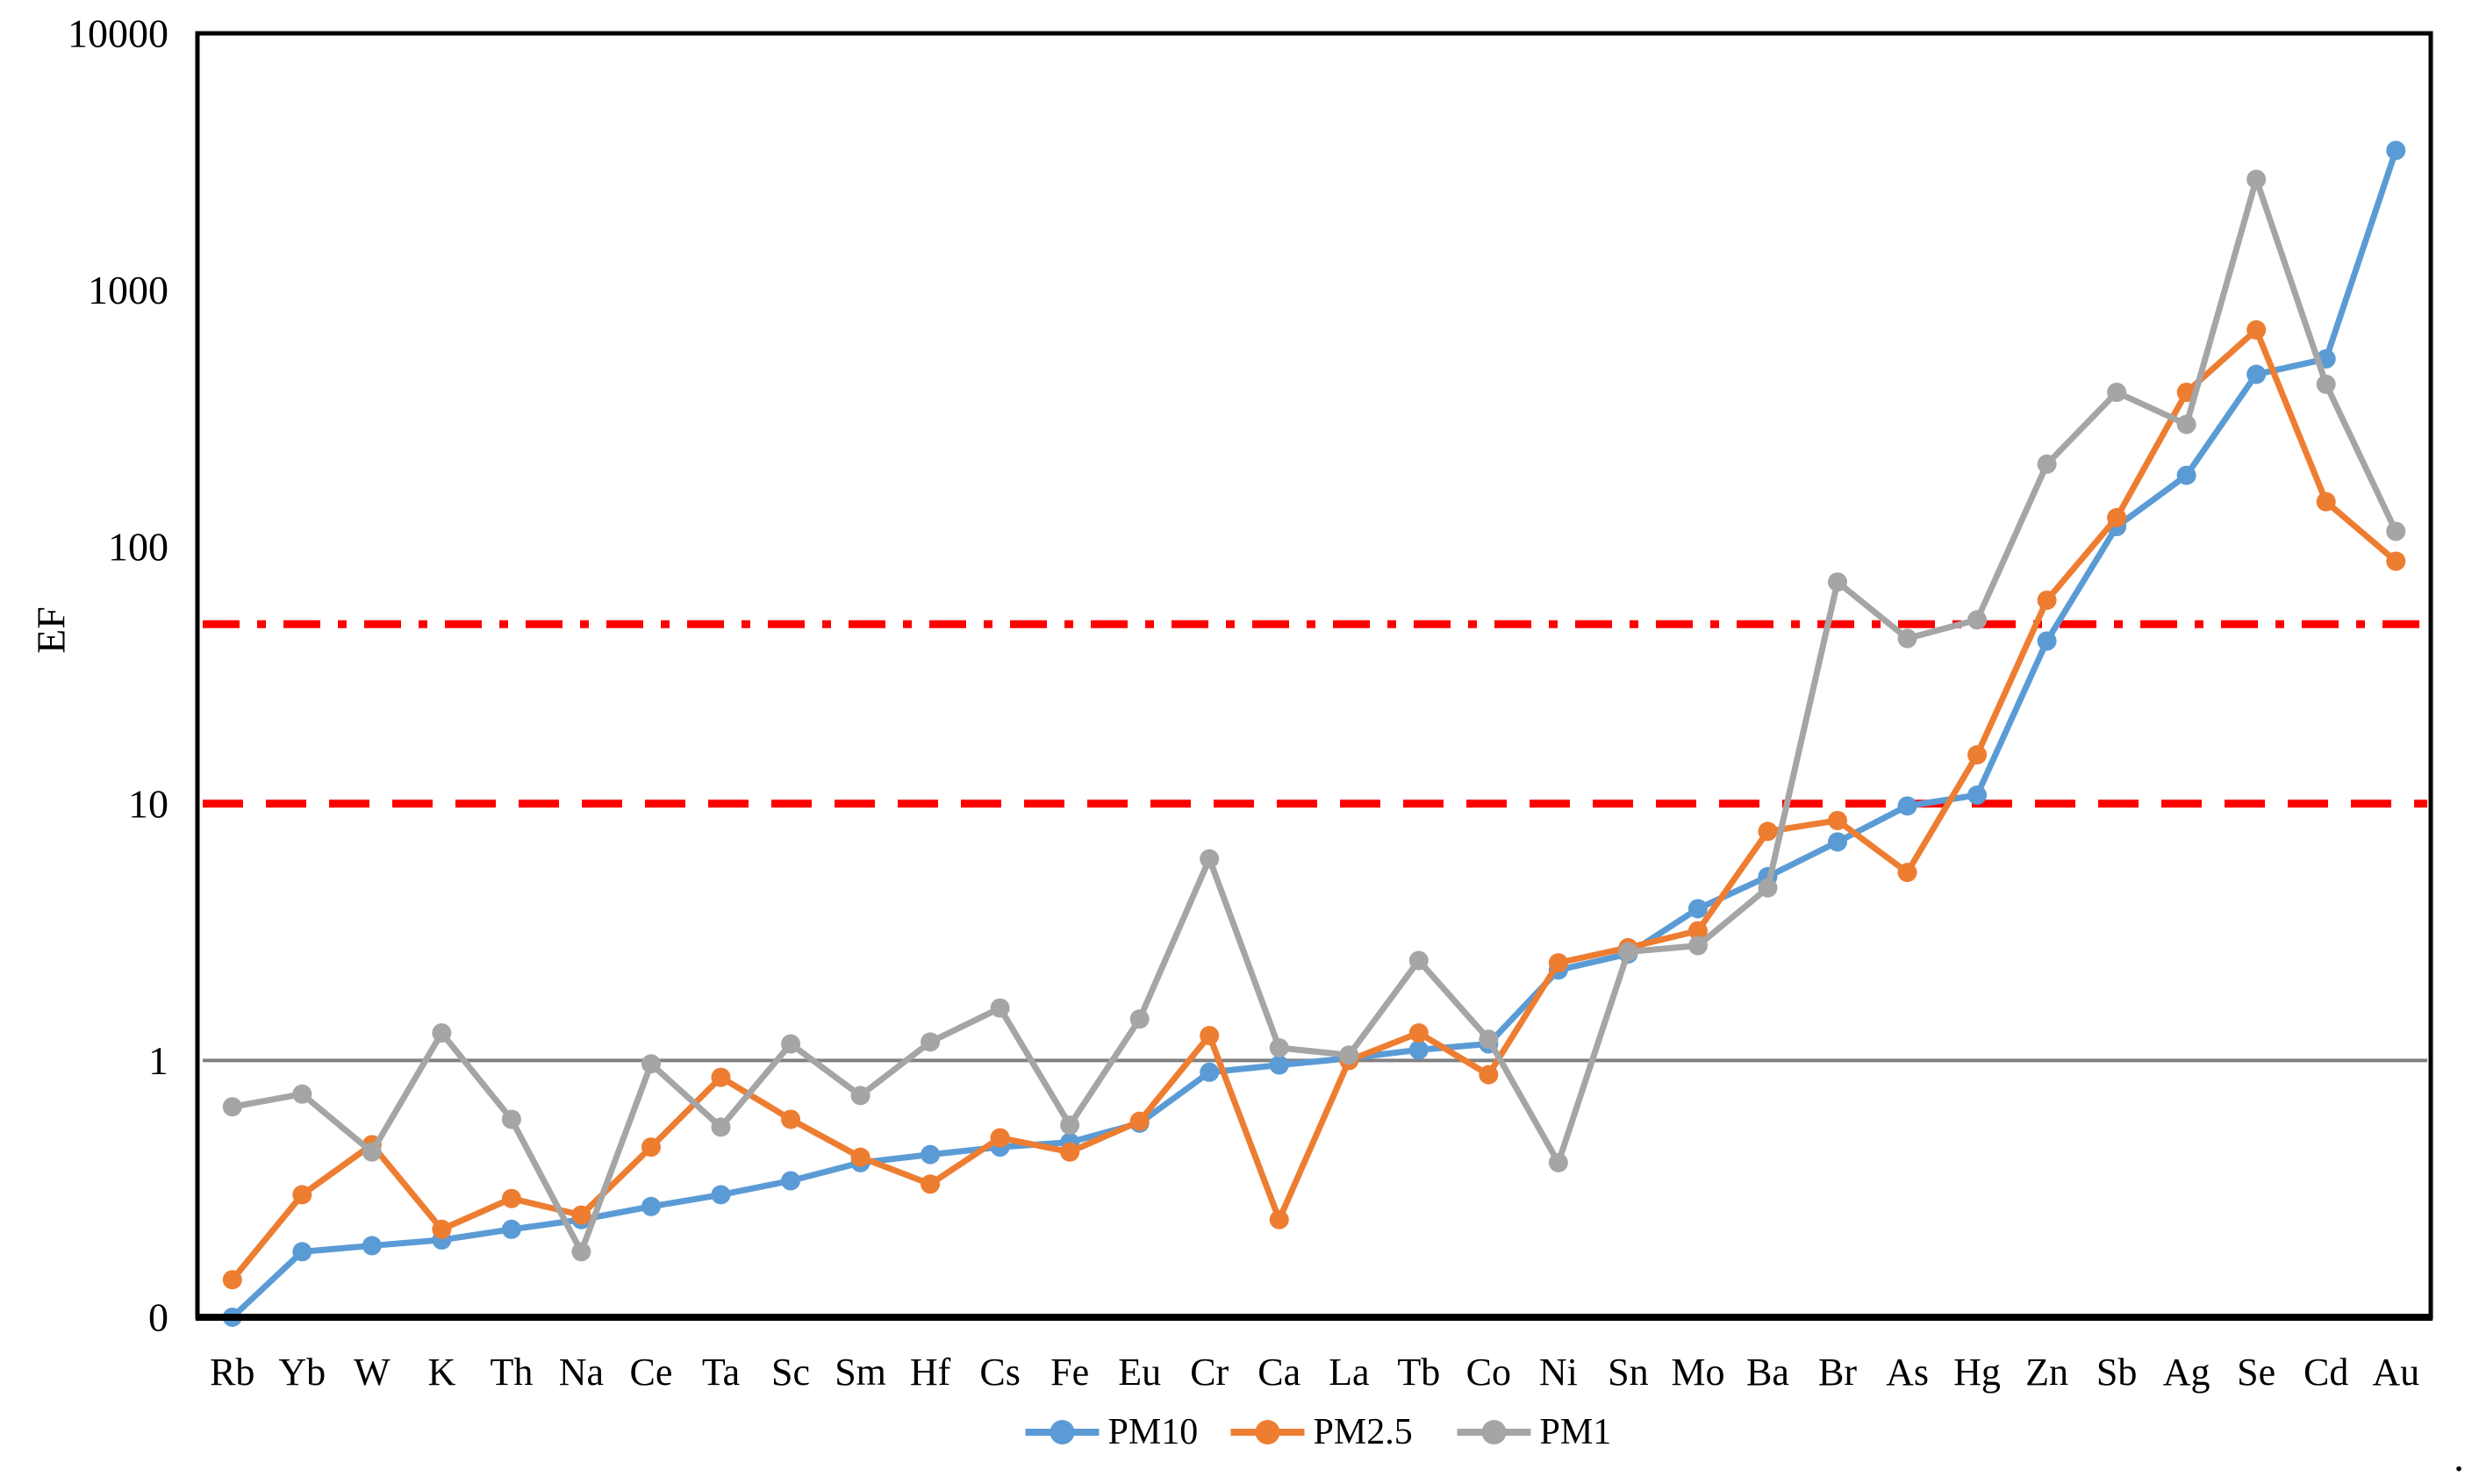  What do you see at coordinates (791, 1044) in the screenshot?
I see `data-point-pm1-Sc` at bounding box center [791, 1044].